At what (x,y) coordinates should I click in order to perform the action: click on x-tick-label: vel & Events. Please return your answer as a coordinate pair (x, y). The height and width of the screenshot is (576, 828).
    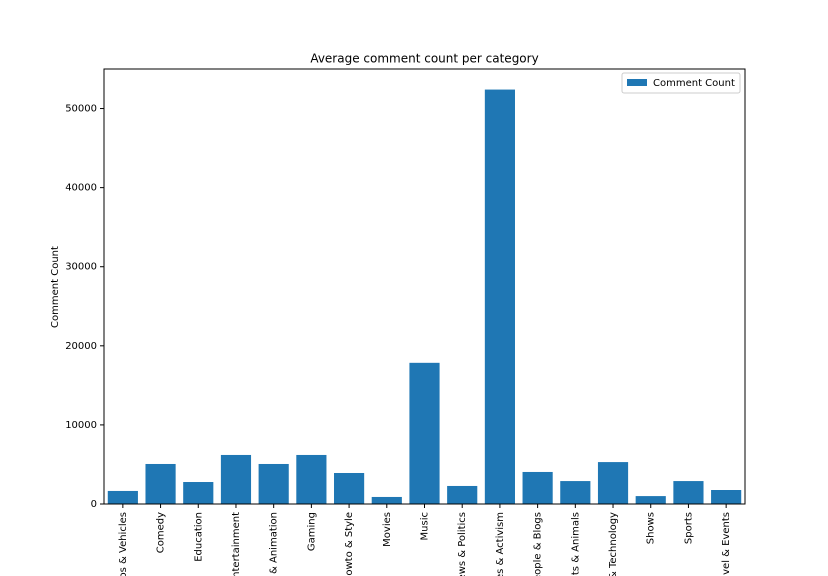
    Looking at the image, I should click on (726, 543).